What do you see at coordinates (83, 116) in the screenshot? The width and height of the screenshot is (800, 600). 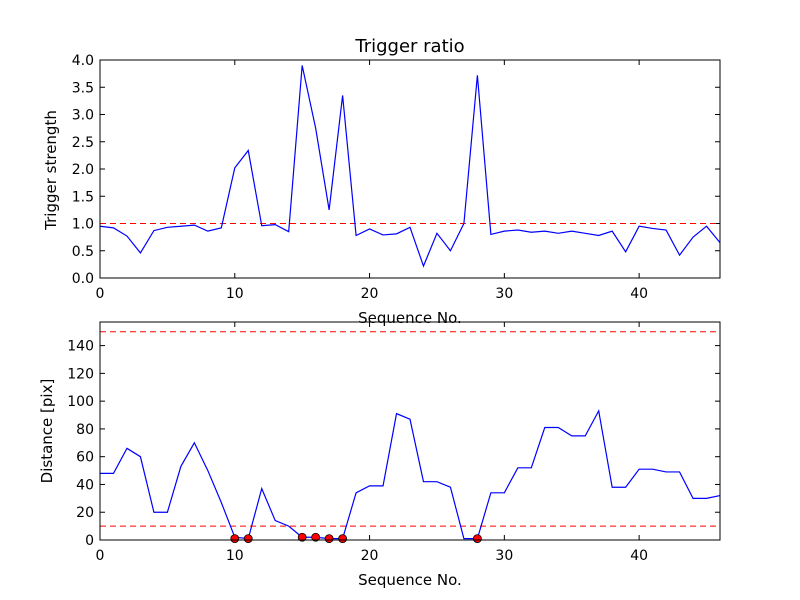 I see `top-y-tick-label: 3.0` at bounding box center [83, 116].